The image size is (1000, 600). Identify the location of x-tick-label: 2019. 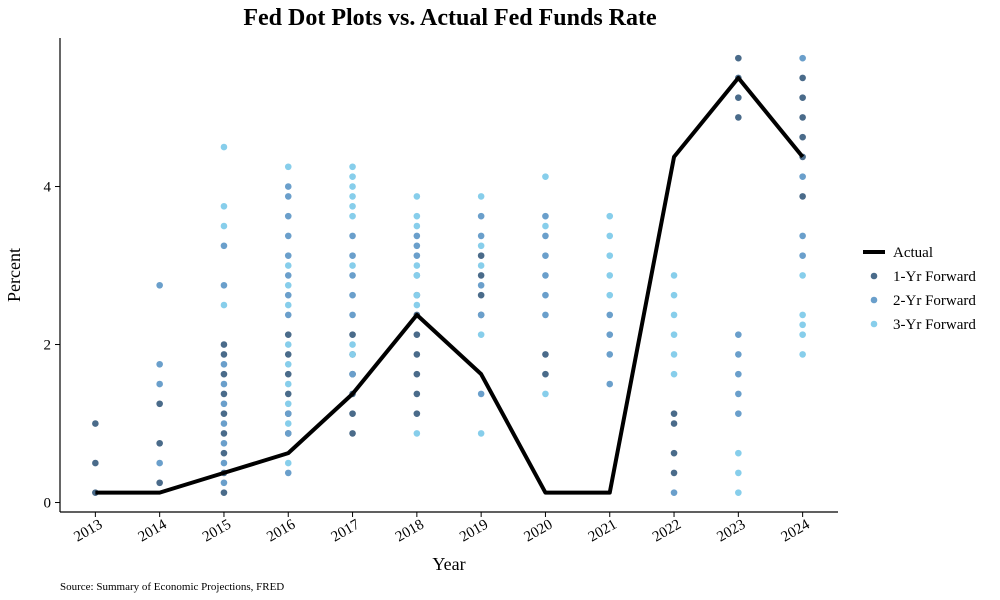
(474, 531).